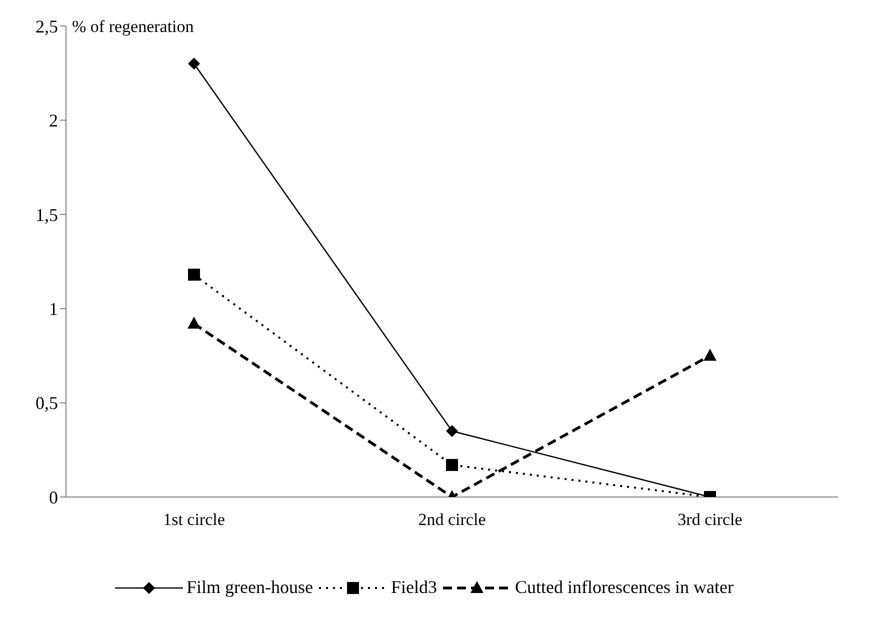 Image resolution: width=872 pixels, height=621 pixels. I want to click on legend-label: Cutted inflorescences in water, so click(624, 587).